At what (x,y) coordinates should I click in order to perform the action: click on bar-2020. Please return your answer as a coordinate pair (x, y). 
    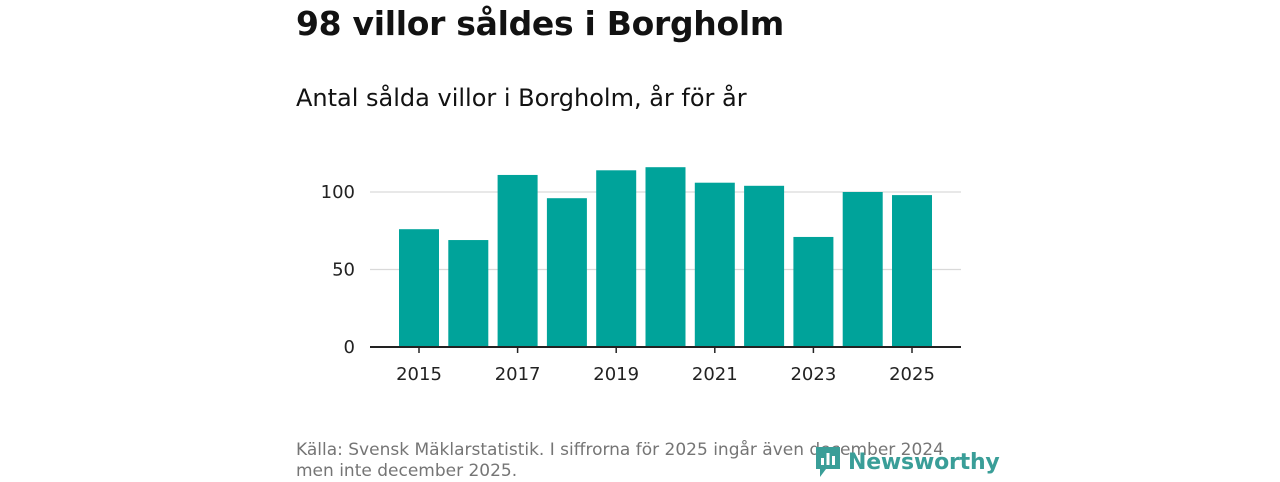
    Looking at the image, I should click on (665, 257).